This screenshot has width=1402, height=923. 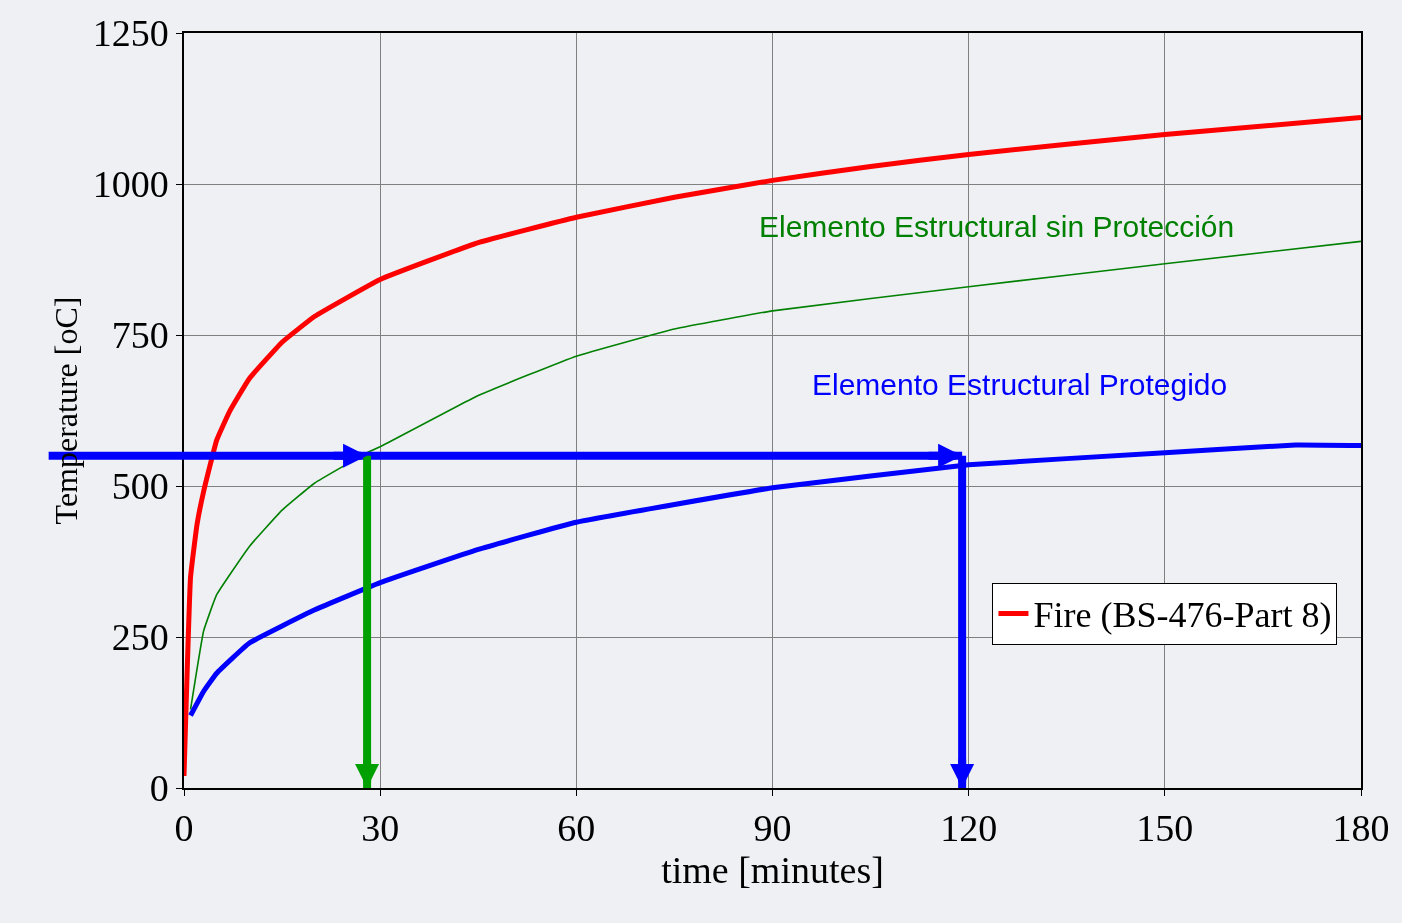 What do you see at coordinates (66, 410) in the screenshot?
I see `y-axis-title: Temperature [oC]` at bounding box center [66, 410].